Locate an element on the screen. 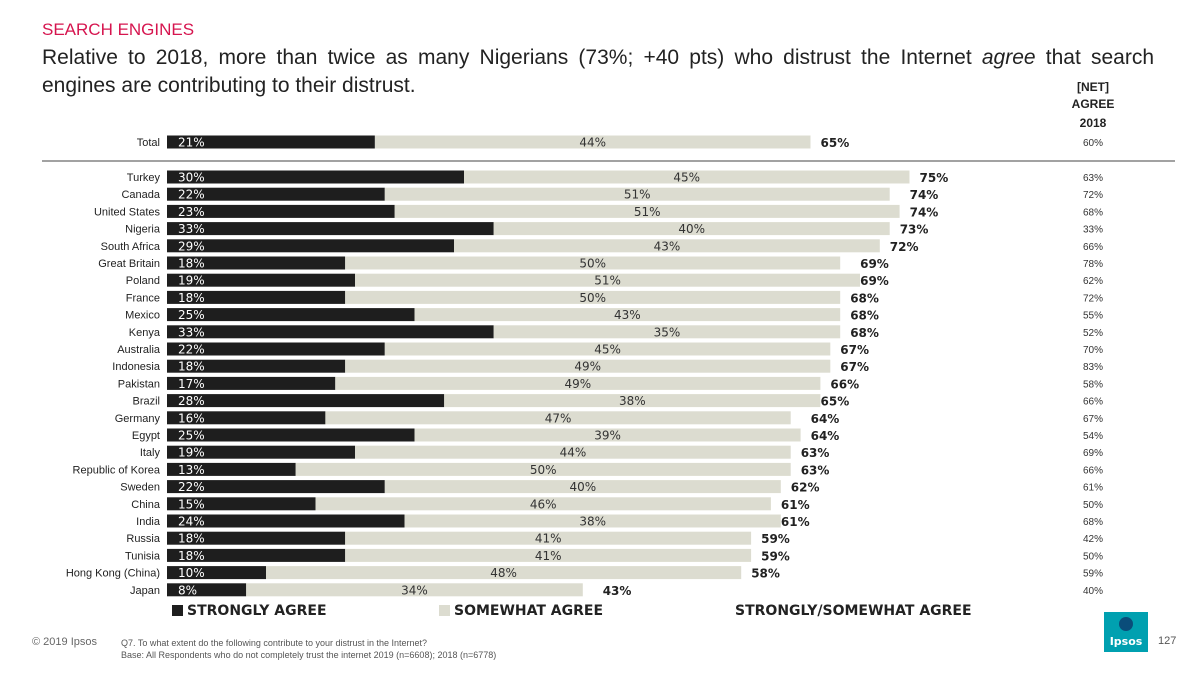  label-somewhat-agree: 34% is located at coordinates (414, 590).